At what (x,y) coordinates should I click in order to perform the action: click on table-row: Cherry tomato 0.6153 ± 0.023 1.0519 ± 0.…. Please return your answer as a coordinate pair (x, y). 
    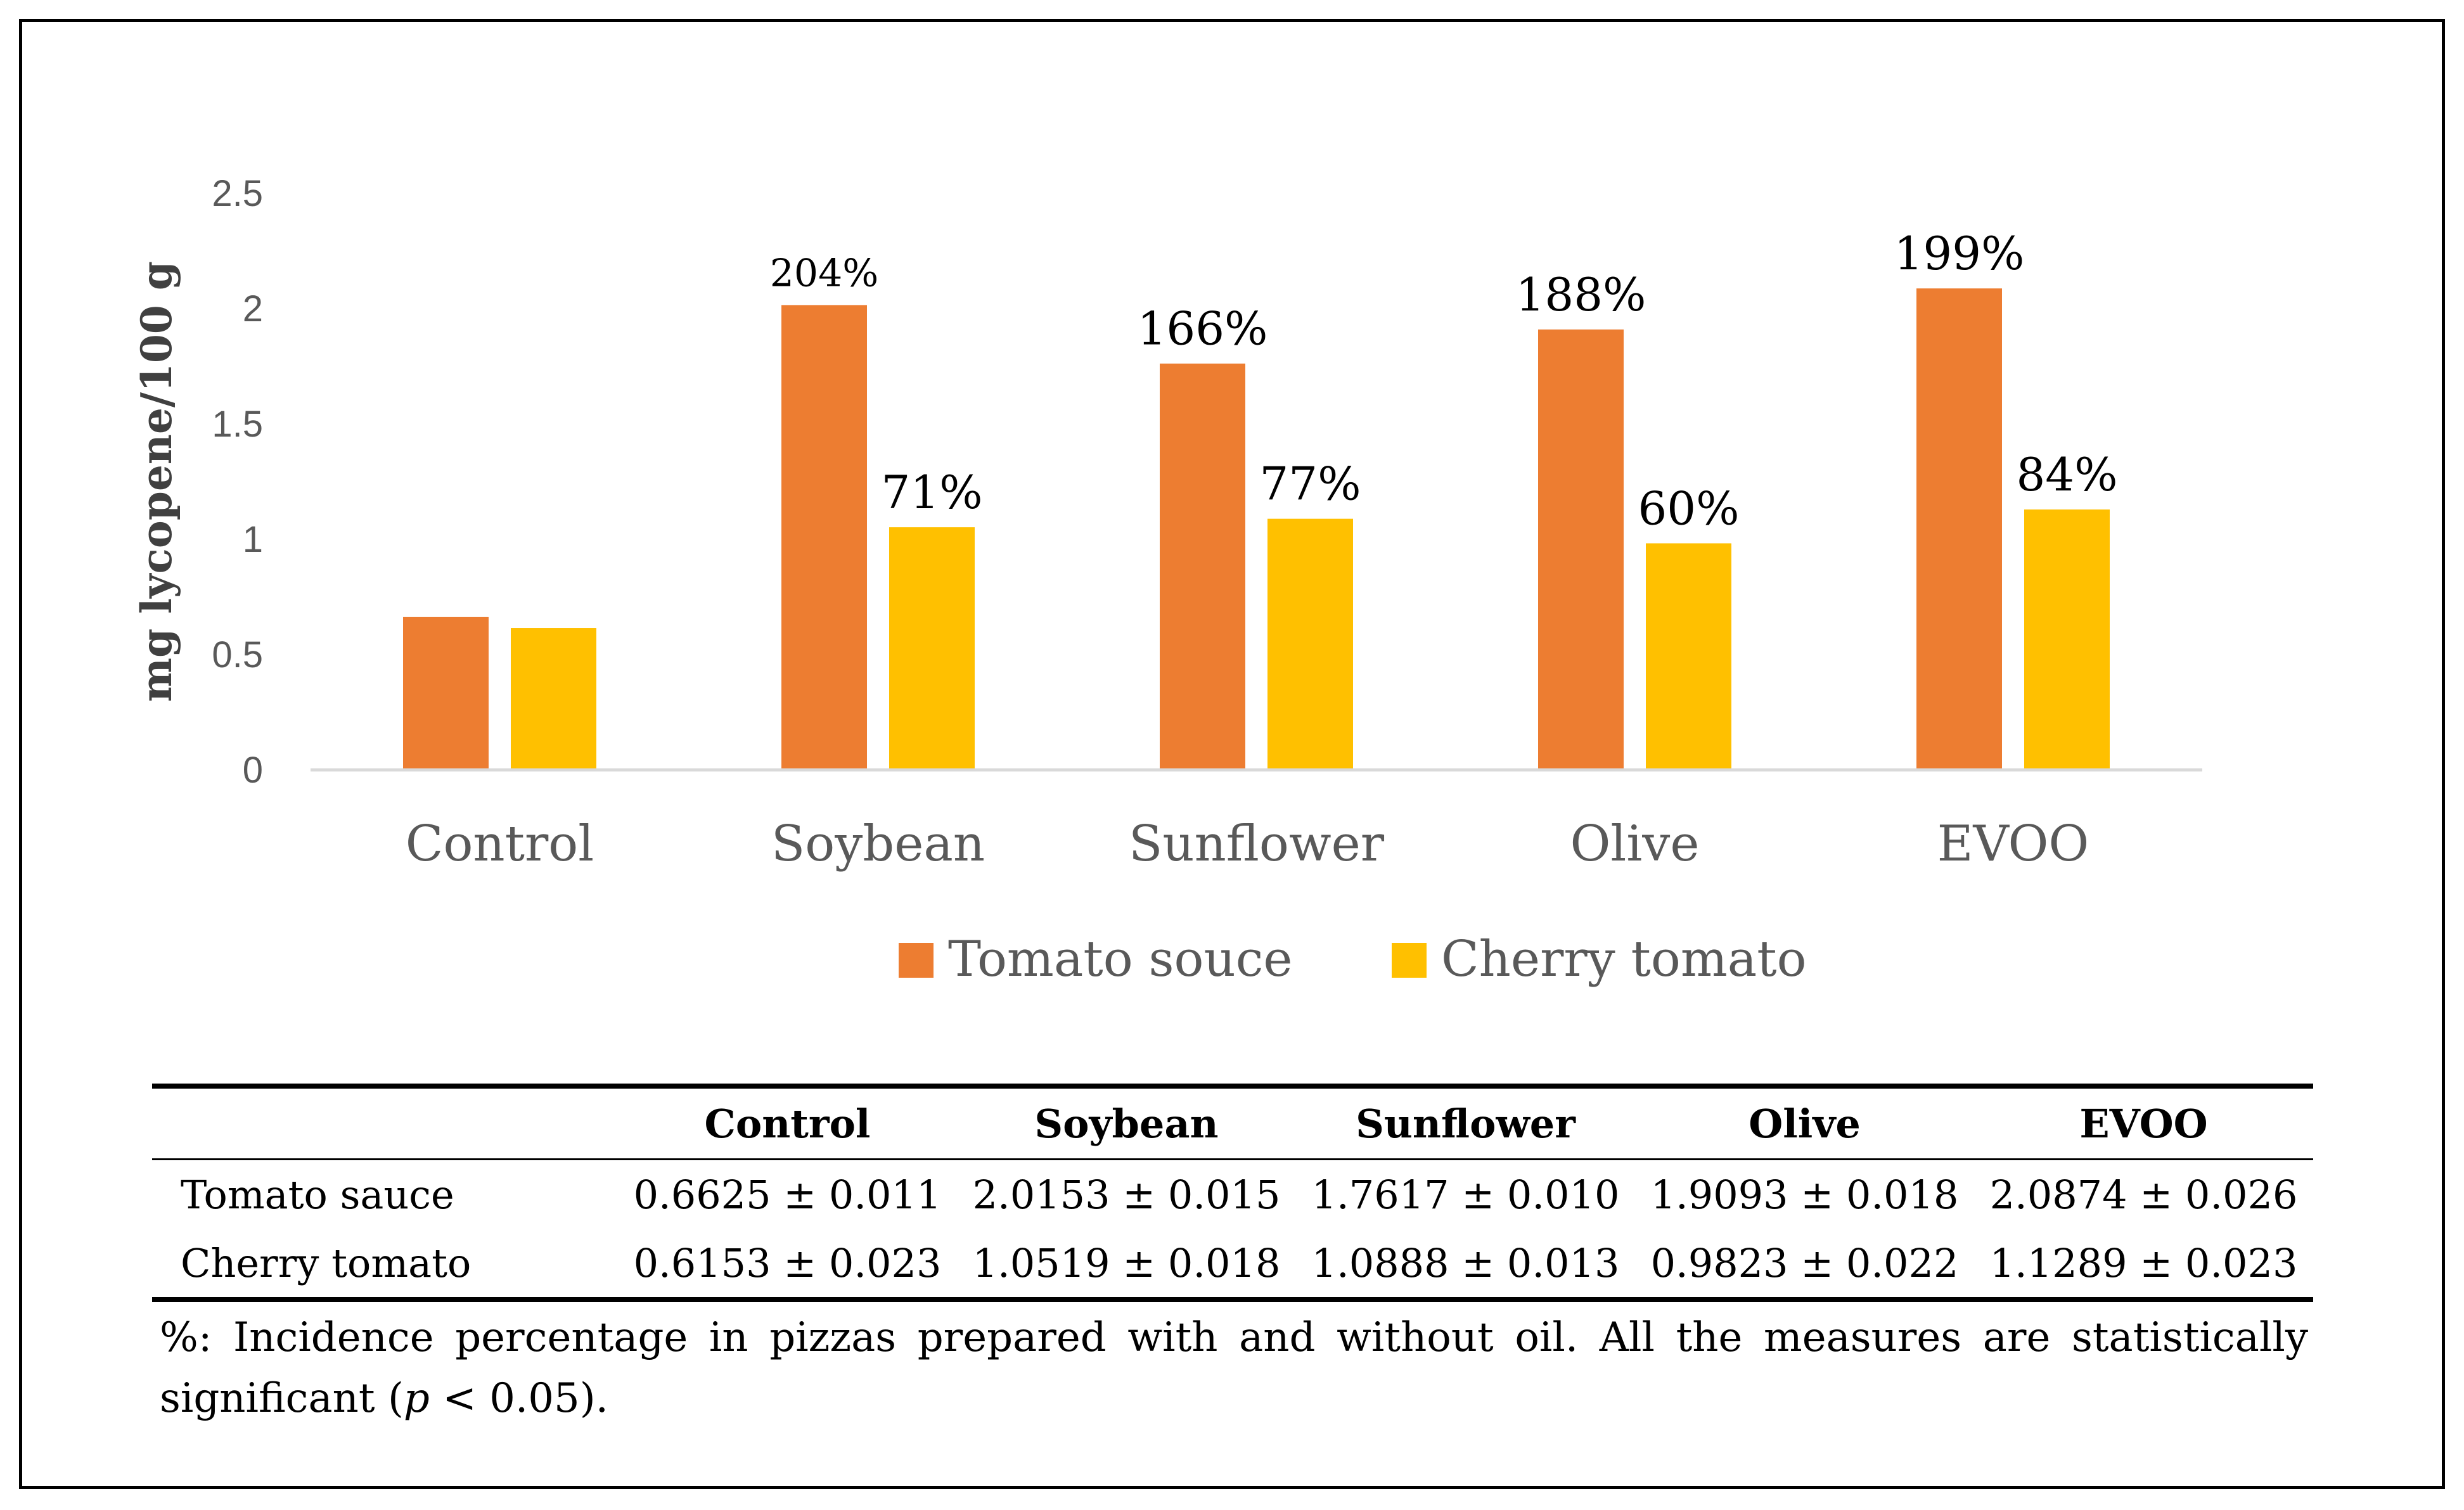
    Looking at the image, I should click on (1232, 1264).